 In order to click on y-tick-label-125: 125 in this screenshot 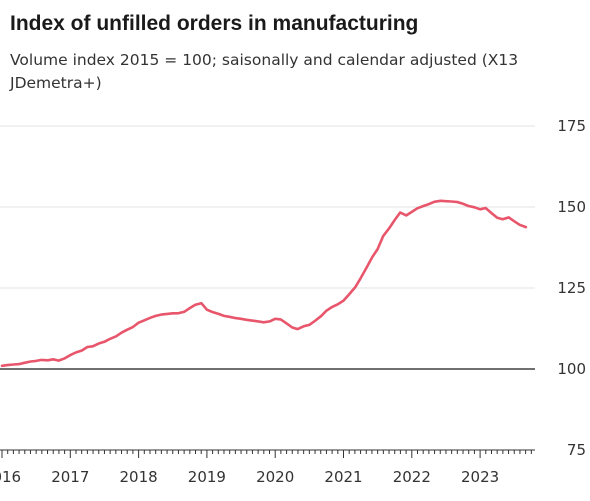, I will do `click(571, 288)`.